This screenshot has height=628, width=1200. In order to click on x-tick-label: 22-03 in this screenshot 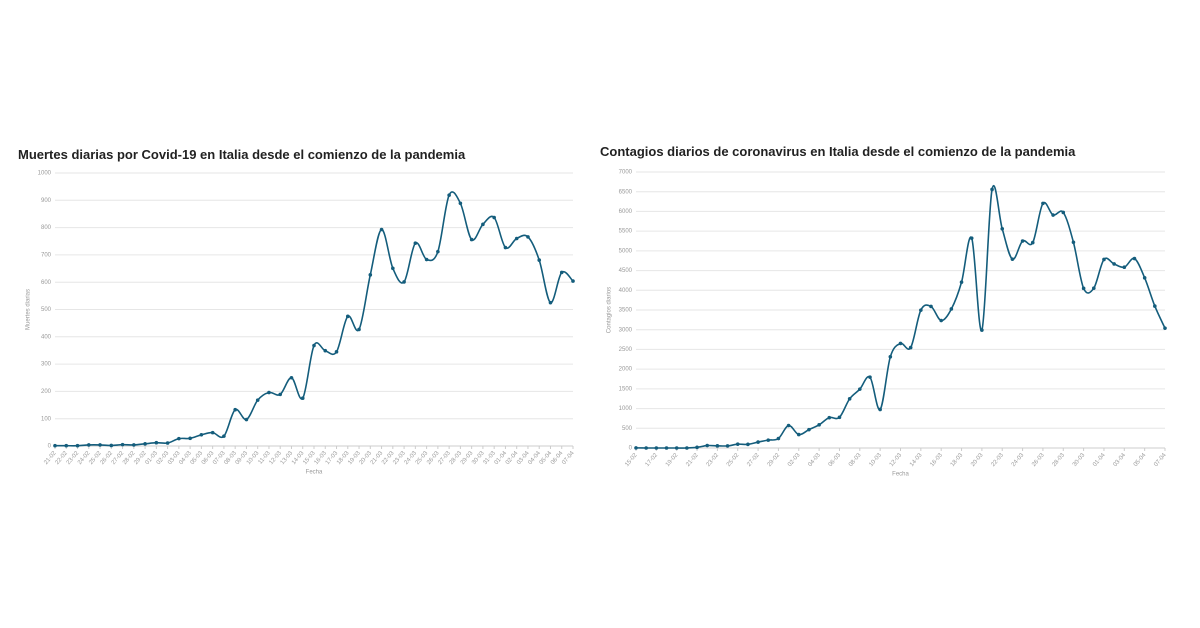, I will do `click(998, 460)`.